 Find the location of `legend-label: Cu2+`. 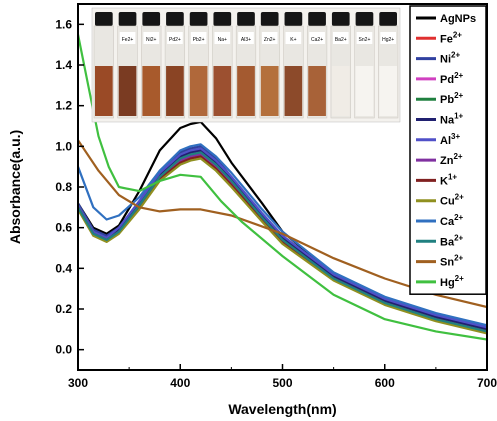

legend-label: Cu2+ is located at coordinates (452, 200).